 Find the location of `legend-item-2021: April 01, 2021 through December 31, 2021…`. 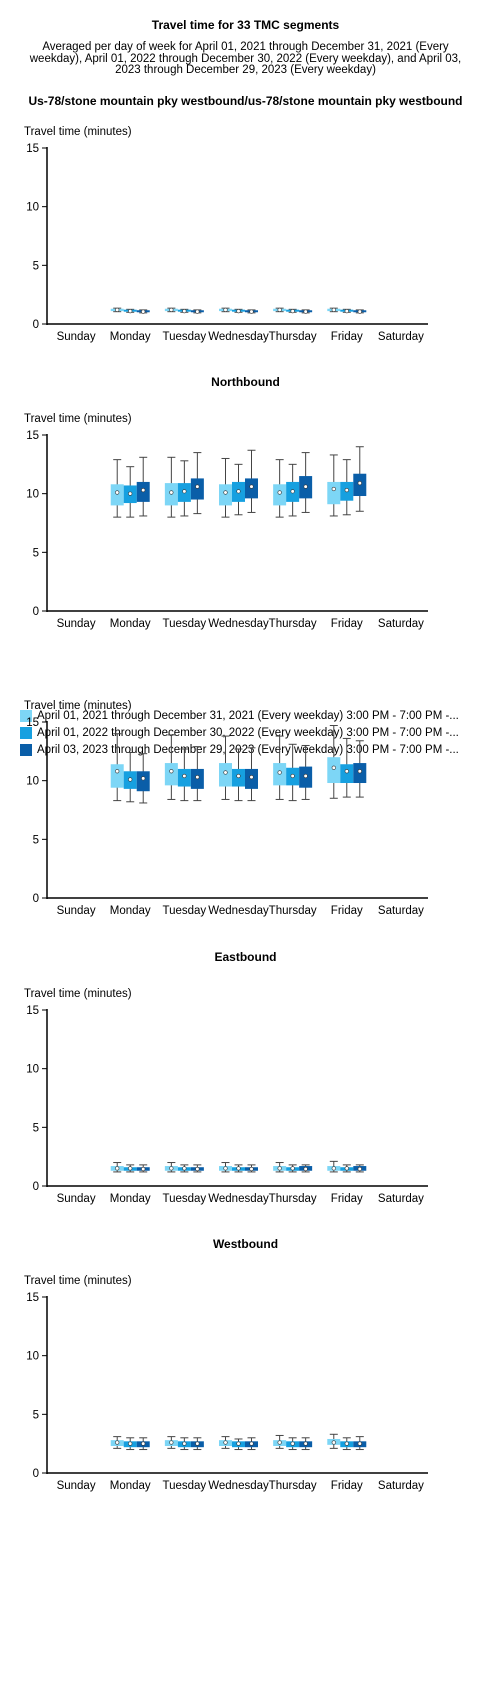

legend-item-2021: April 01, 2021 through December 31, 2021… is located at coordinates (255, 717).